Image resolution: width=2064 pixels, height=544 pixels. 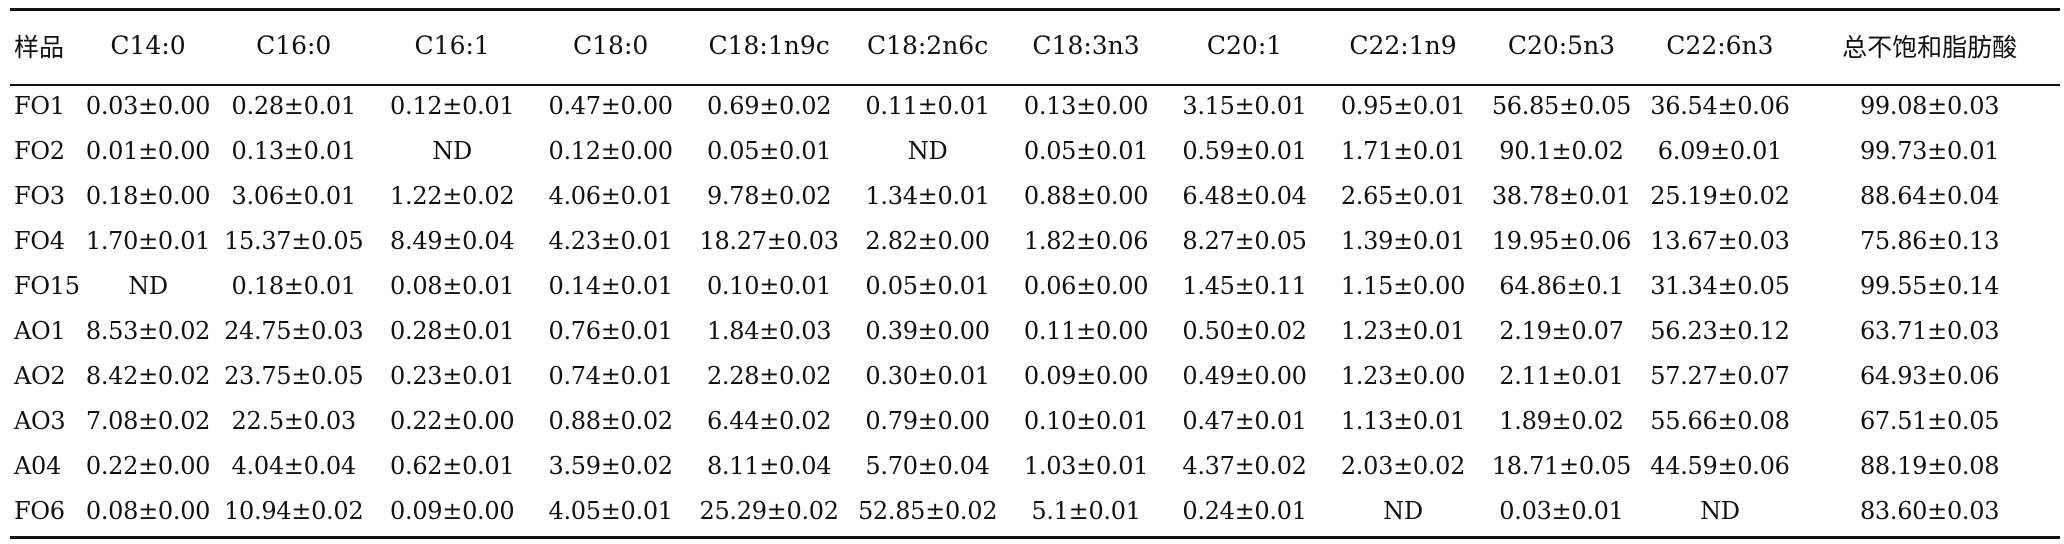 I want to click on table-cell: 1.89±0.02, so click(x=1561, y=420).